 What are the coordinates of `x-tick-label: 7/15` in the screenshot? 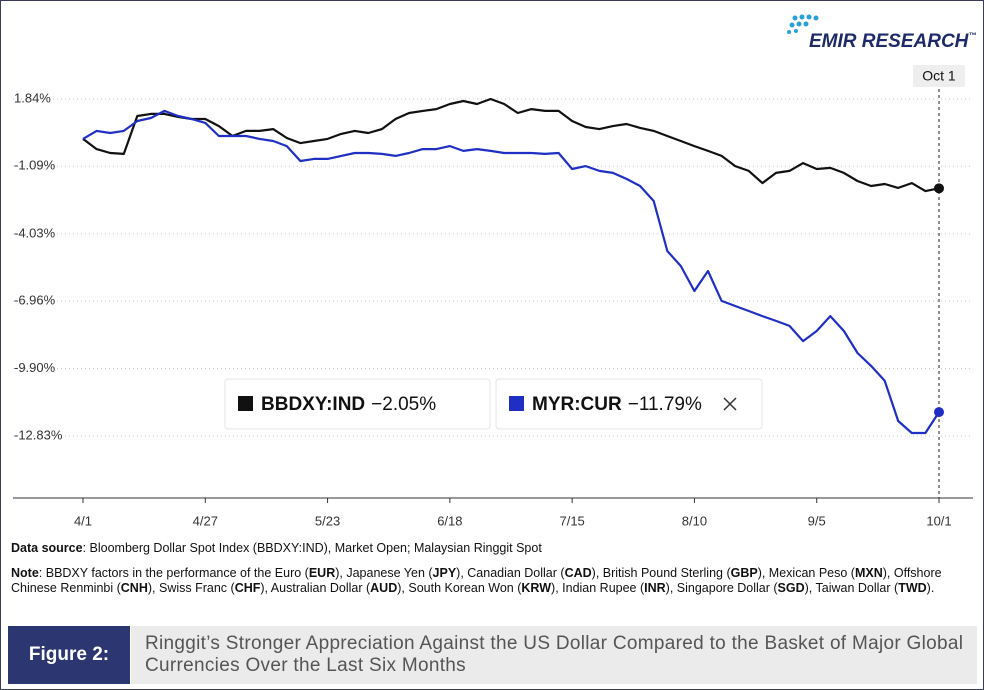 It's located at (571, 520).